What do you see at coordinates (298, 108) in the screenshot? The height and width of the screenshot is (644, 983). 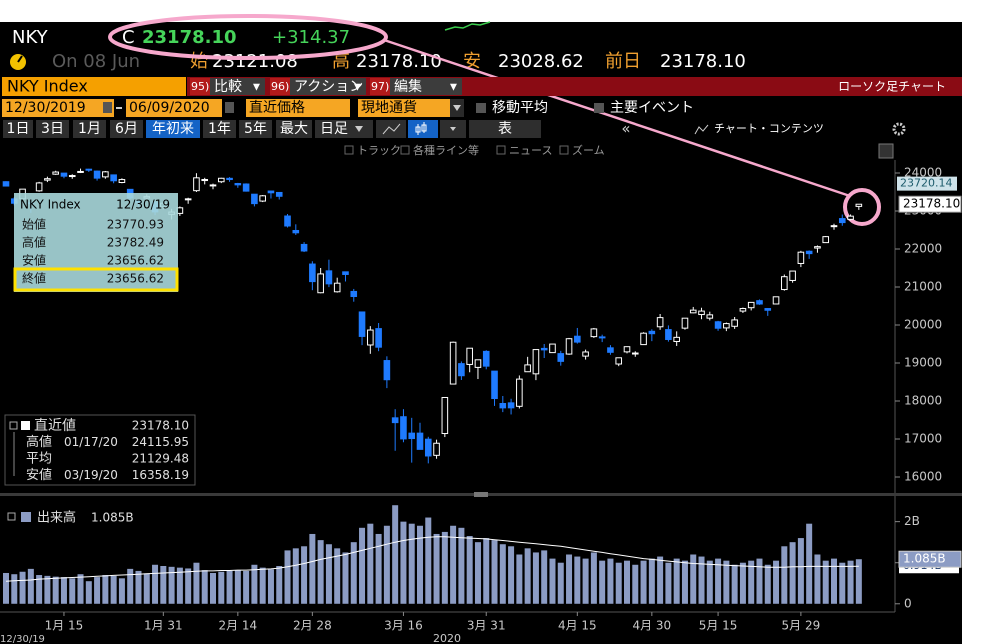 I see `input-price-field` at bounding box center [298, 108].